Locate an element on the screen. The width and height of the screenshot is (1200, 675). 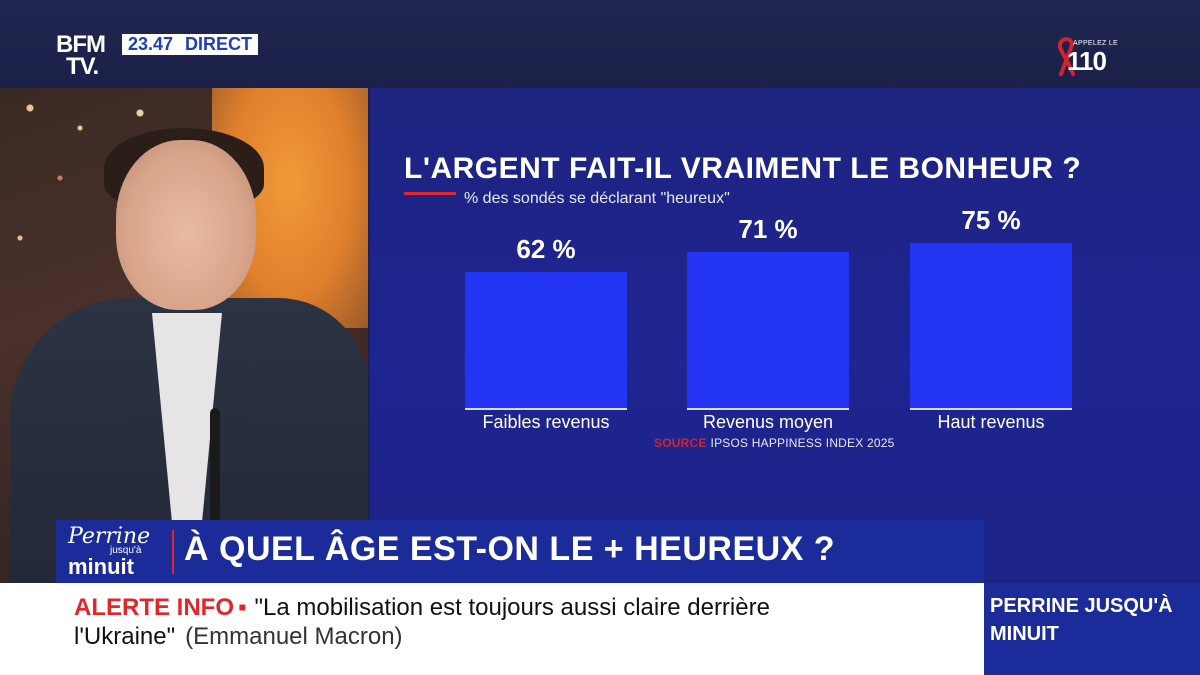
lower-third-headline: À QUEL ÂGE EST-ON LE + HEUREUX ? is located at coordinates (510, 549).